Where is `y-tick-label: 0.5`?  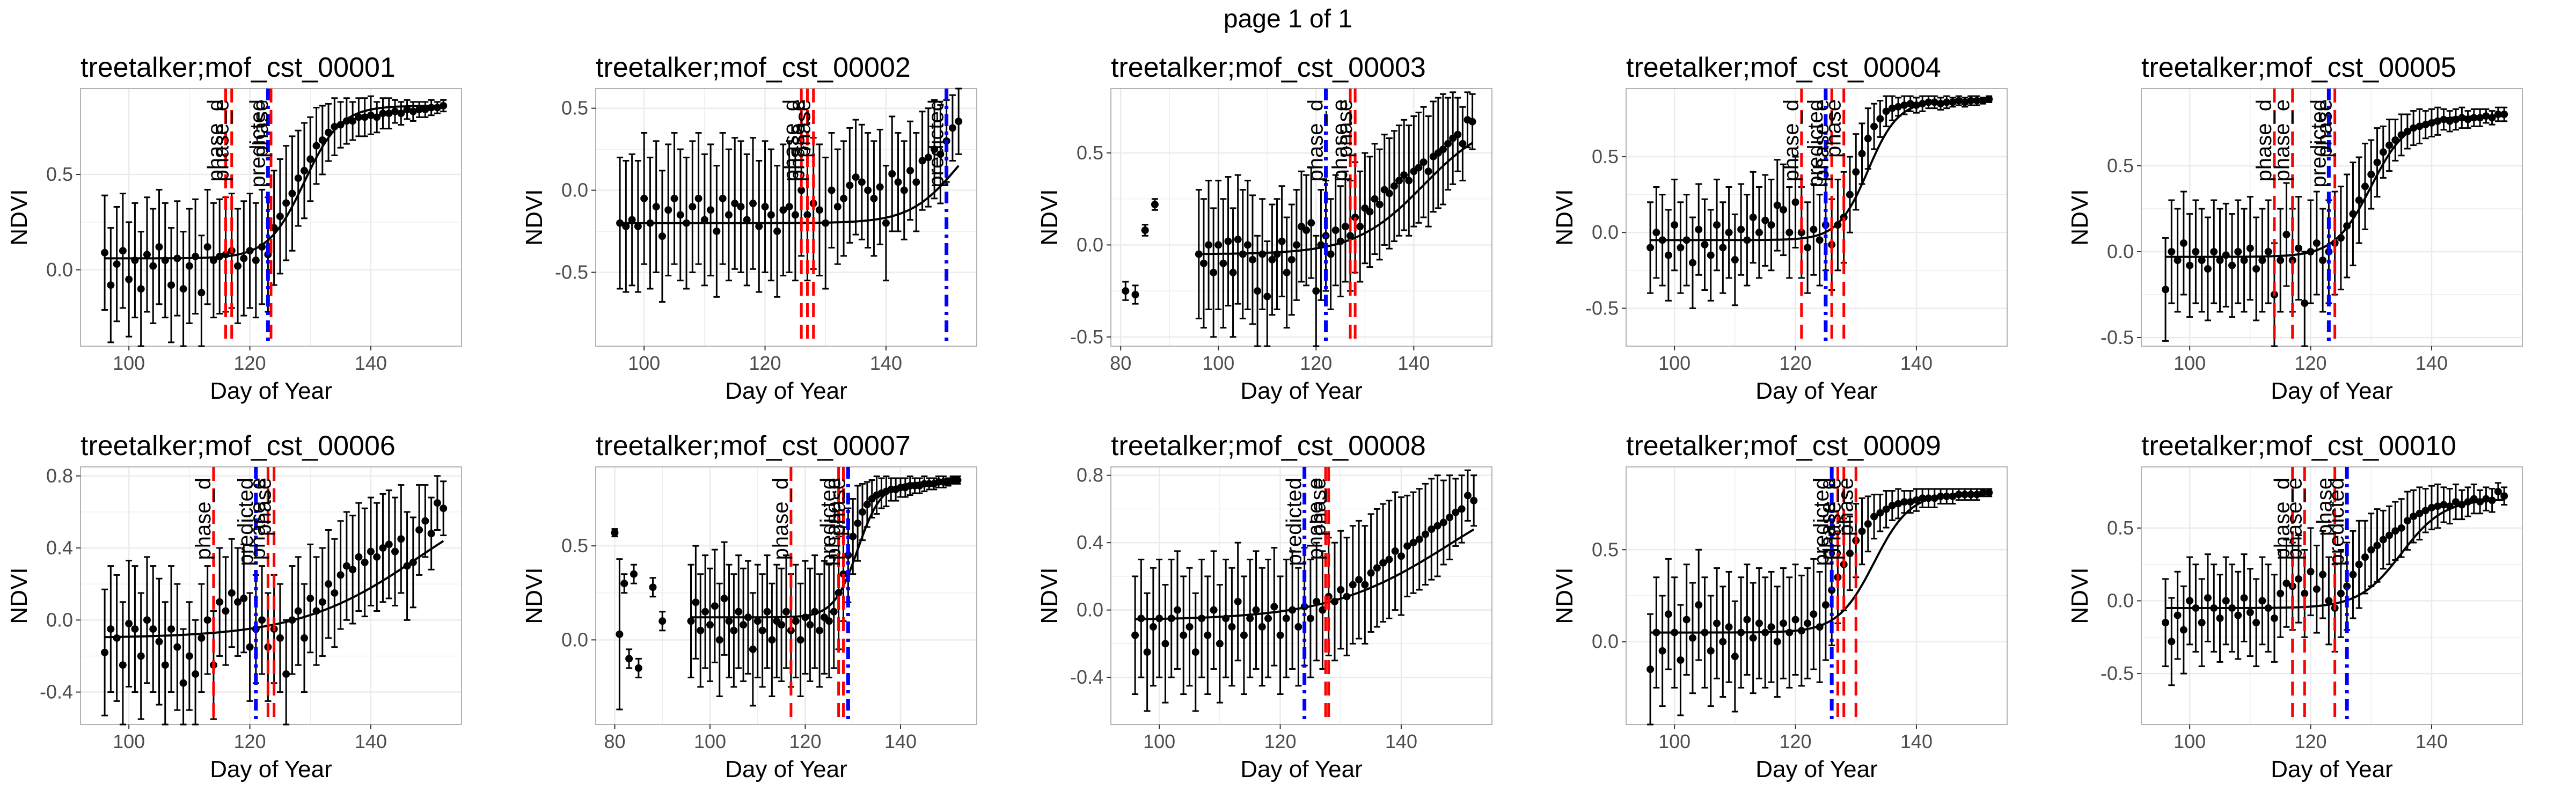 y-tick-label: 0.5 is located at coordinates (2120, 166).